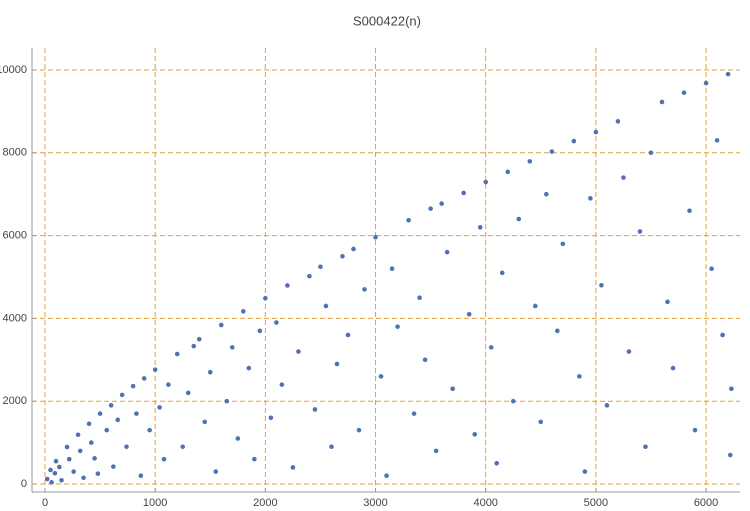 This screenshot has height=511, width=750. What do you see at coordinates (265, 503) in the screenshot?
I see `x-tick-label: 2000` at bounding box center [265, 503].